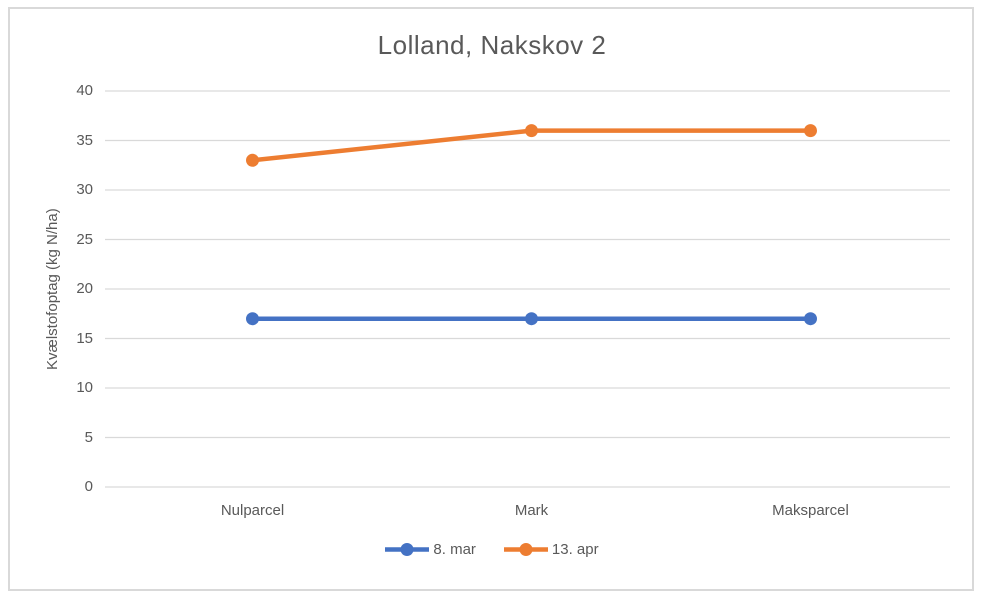  Describe the element at coordinates (84, 140) in the screenshot. I see `y-tick-label: 35` at that location.